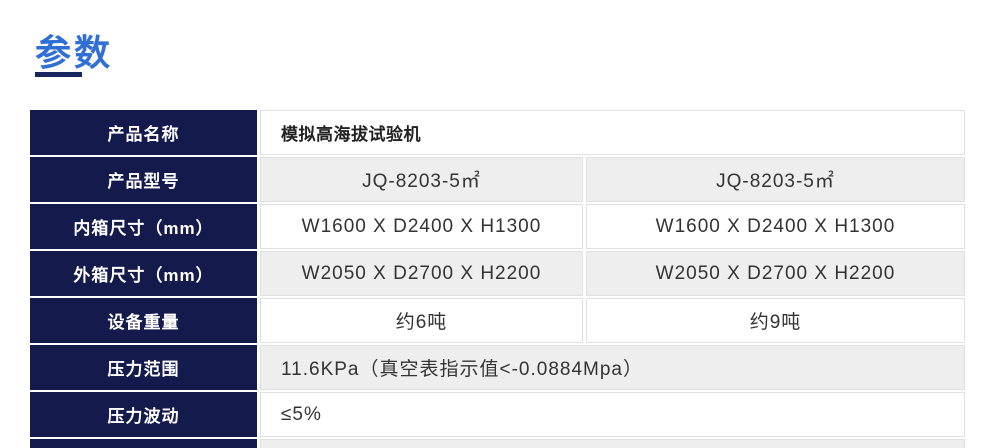 The height and width of the screenshot is (448, 1000). Describe the element at coordinates (143, 226) in the screenshot. I see `row-header-inner-size: 内箱尺寸（mm）` at that location.